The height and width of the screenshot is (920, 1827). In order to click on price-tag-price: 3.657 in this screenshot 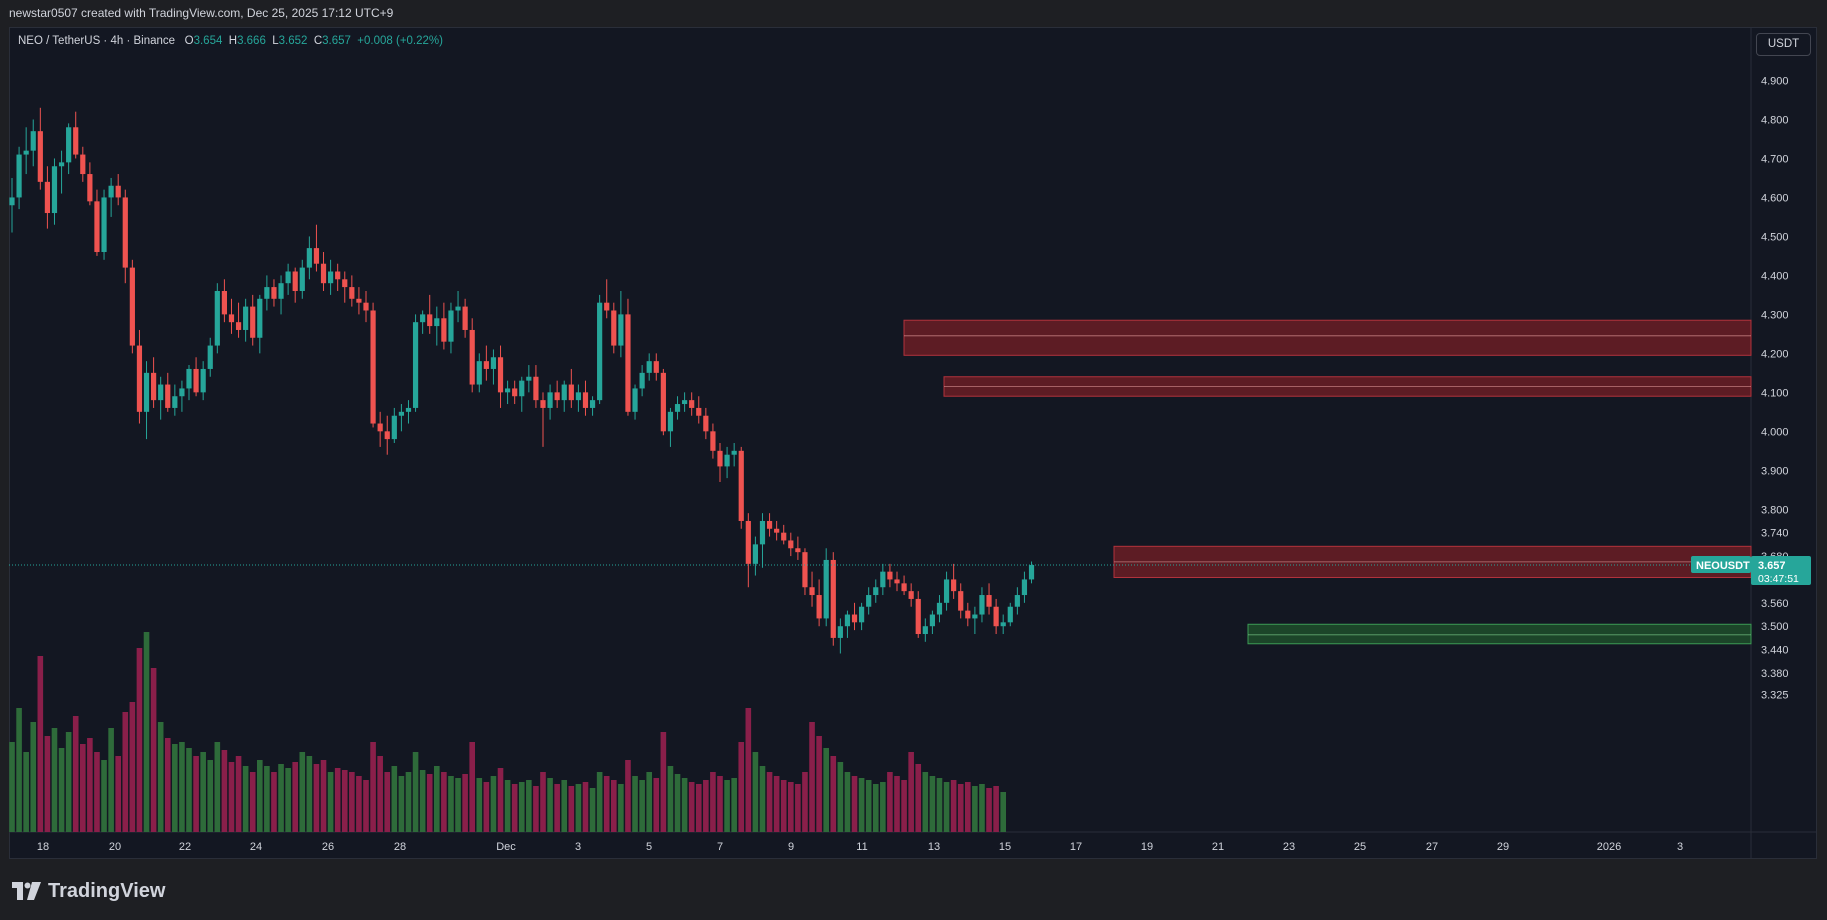, I will do `click(1772, 566)`.